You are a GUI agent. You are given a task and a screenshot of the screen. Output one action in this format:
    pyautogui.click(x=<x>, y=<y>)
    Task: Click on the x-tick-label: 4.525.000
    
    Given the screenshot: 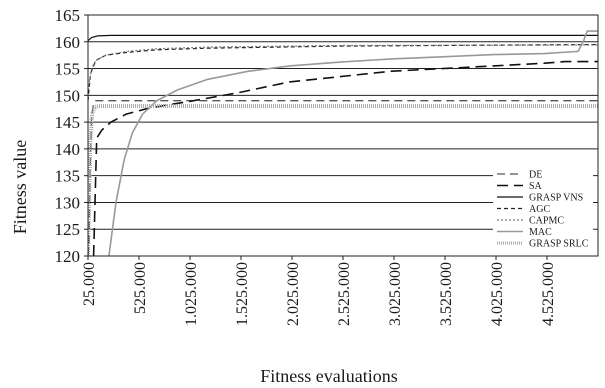 What is the action you would take?
    pyautogui.click(x=548, y=294)
    